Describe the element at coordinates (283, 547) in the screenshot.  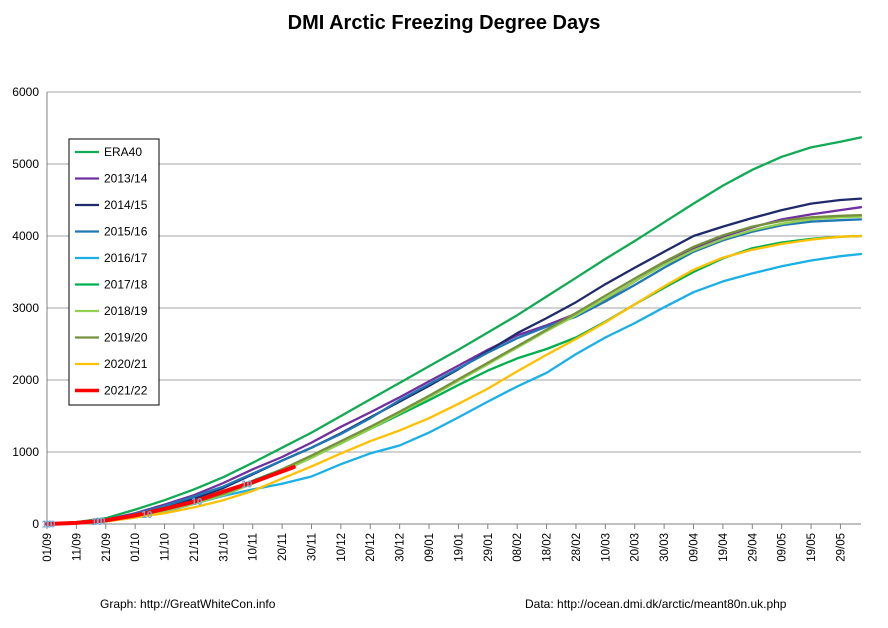
I see `x-tick-label: 20/11` at that location.